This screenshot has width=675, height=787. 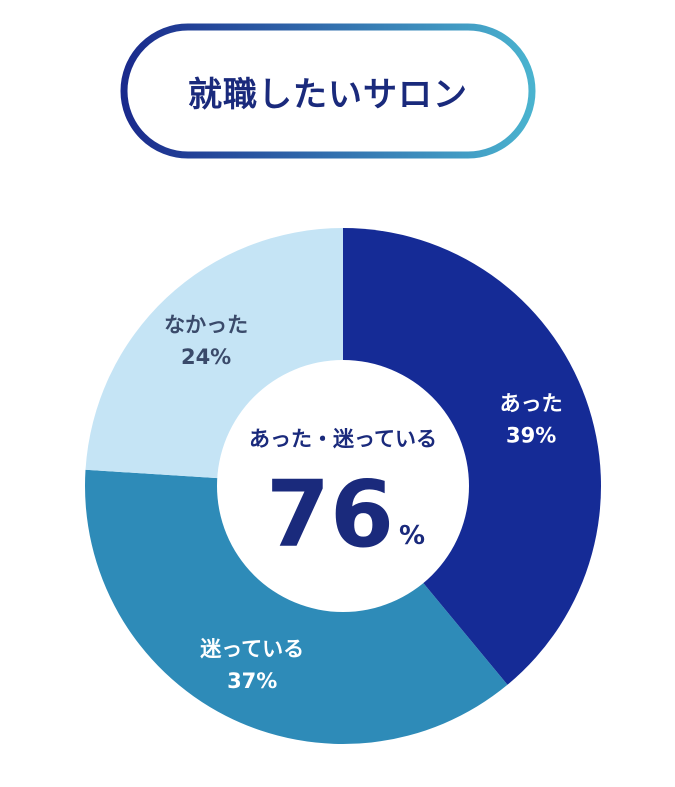 I want to click on slice-value-3: 24%, so click(x=206, y=357).